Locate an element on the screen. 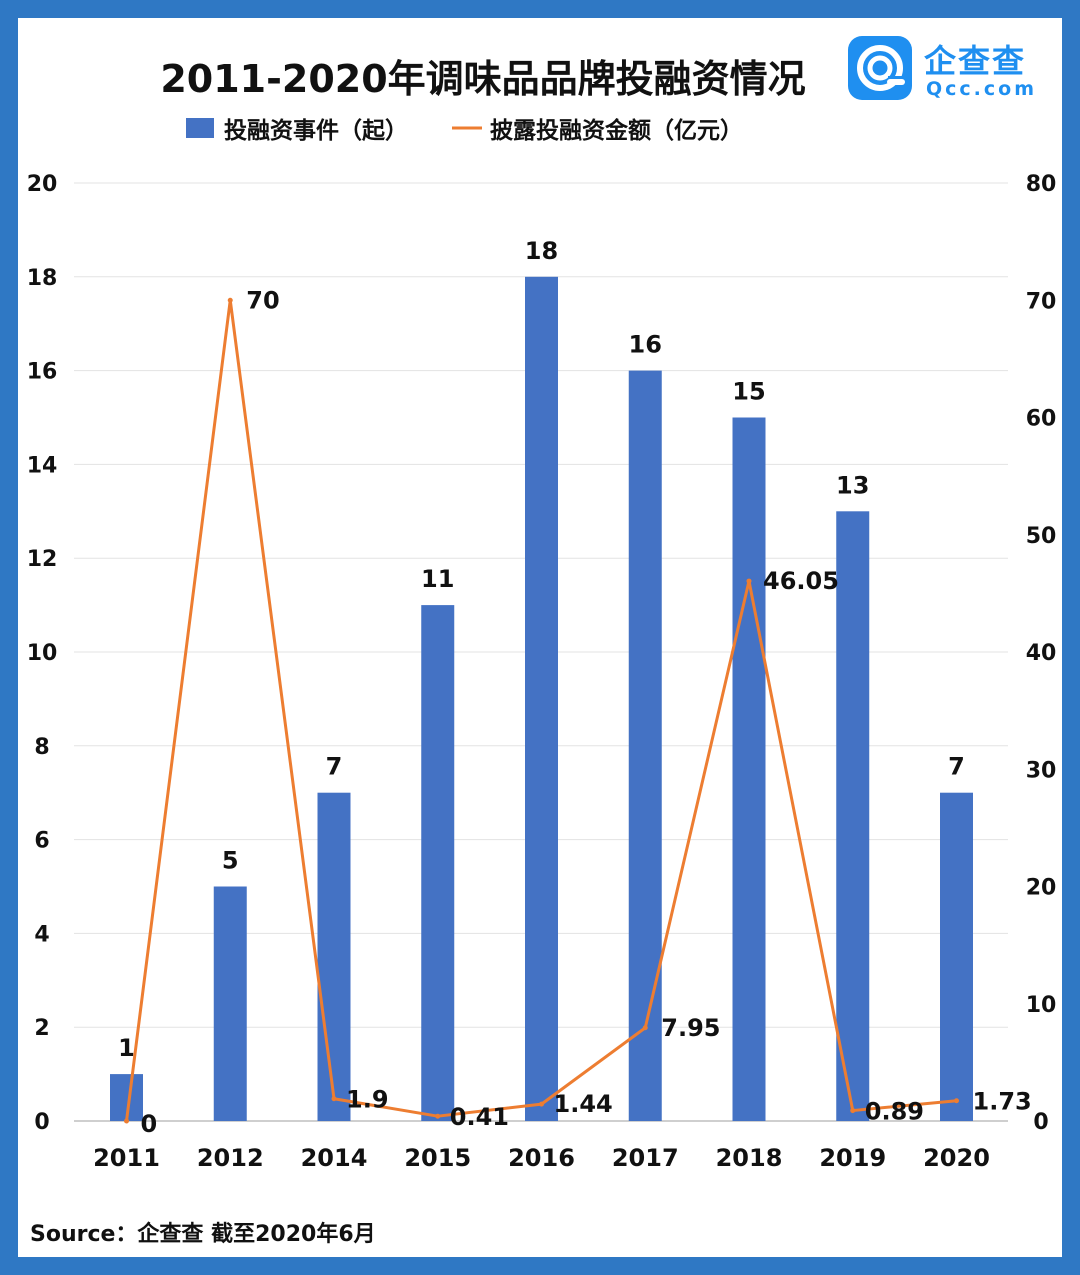 This screenshot has height=1275, width=1080. line-data-label: 0.41 is located at coordinates (479, 1117).